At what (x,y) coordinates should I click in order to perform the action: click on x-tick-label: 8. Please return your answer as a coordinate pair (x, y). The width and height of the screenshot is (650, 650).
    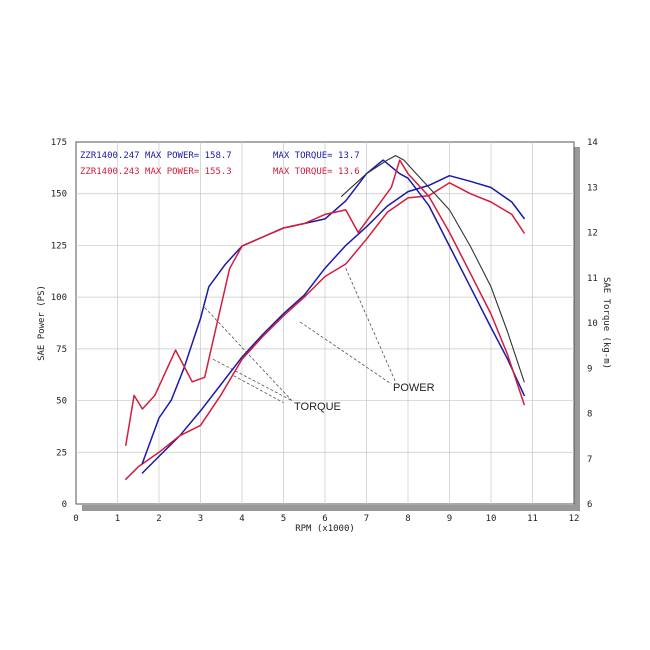
    Looking at the image, I should click on (407, 519).